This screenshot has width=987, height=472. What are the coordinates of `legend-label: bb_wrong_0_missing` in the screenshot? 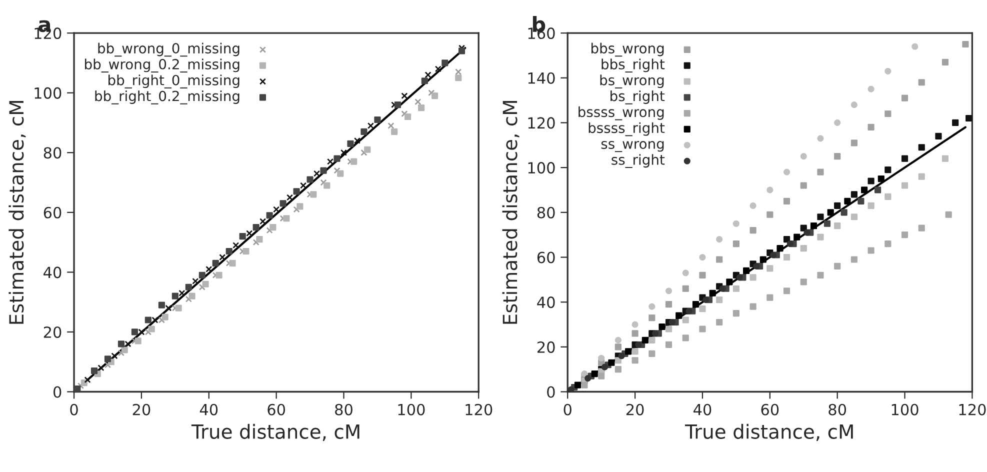 It's located at (169, 49).